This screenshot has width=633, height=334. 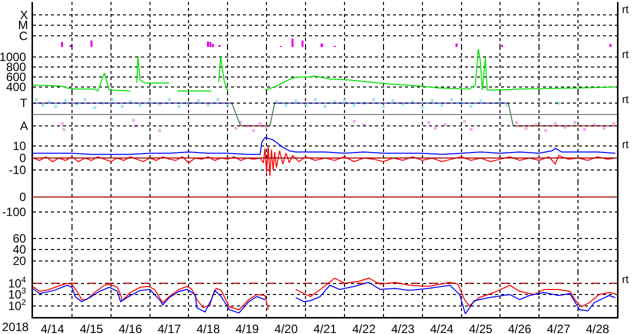 I want to click on y-tick-label: 10, so click(x=19, y=146).